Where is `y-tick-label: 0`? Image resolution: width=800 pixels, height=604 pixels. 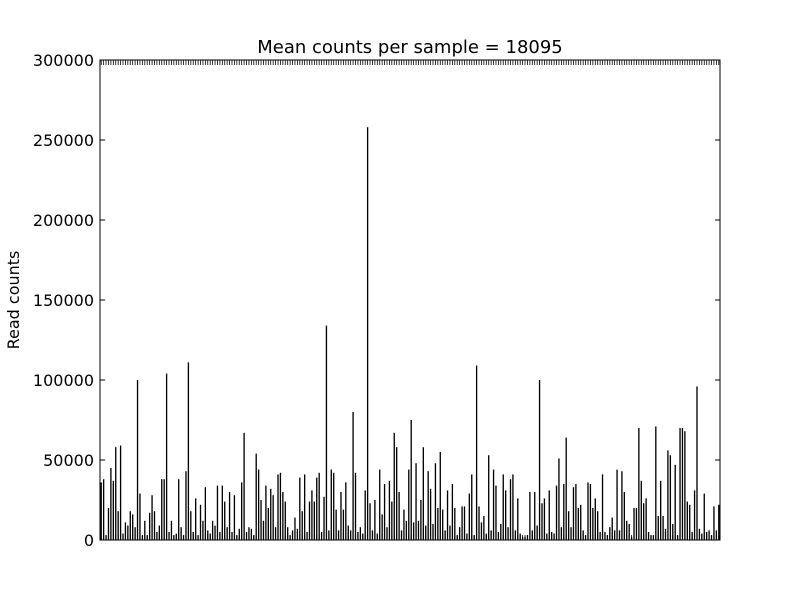 y-tick-label: 0 is located at coordinates (89, 540).